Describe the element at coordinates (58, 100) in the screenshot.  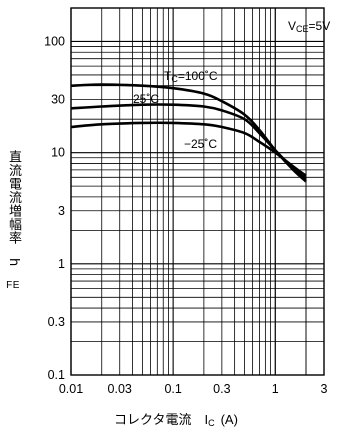
I see `y-tick-label: 30` at that location.